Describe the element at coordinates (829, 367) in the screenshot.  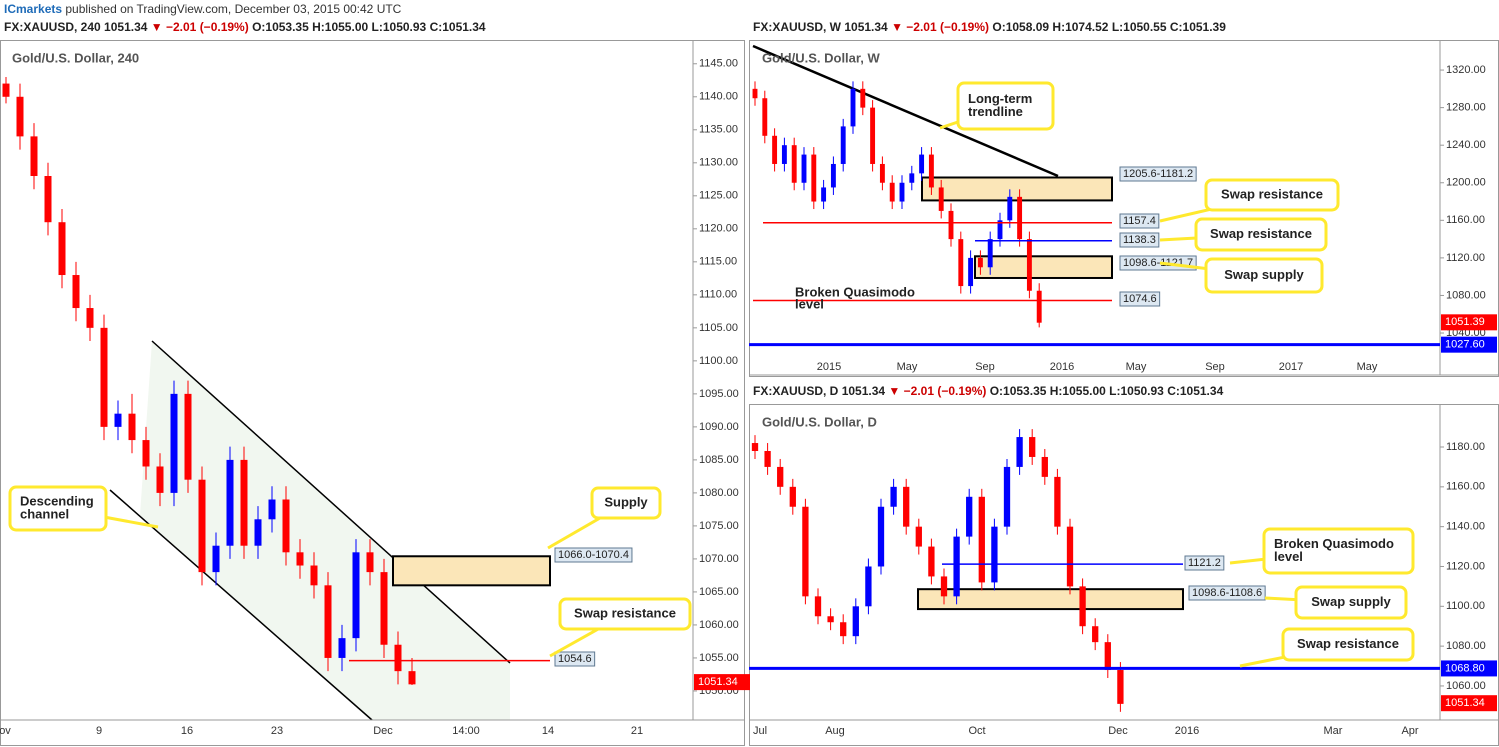
I see `x-tick-label: 2015` at that location.